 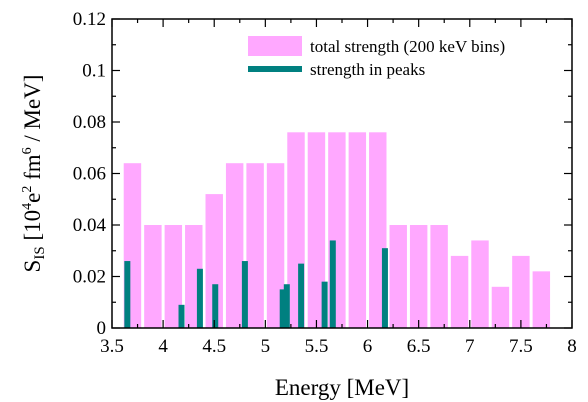 I want to click on peak-strength-bars, so click(x=256, y=284).